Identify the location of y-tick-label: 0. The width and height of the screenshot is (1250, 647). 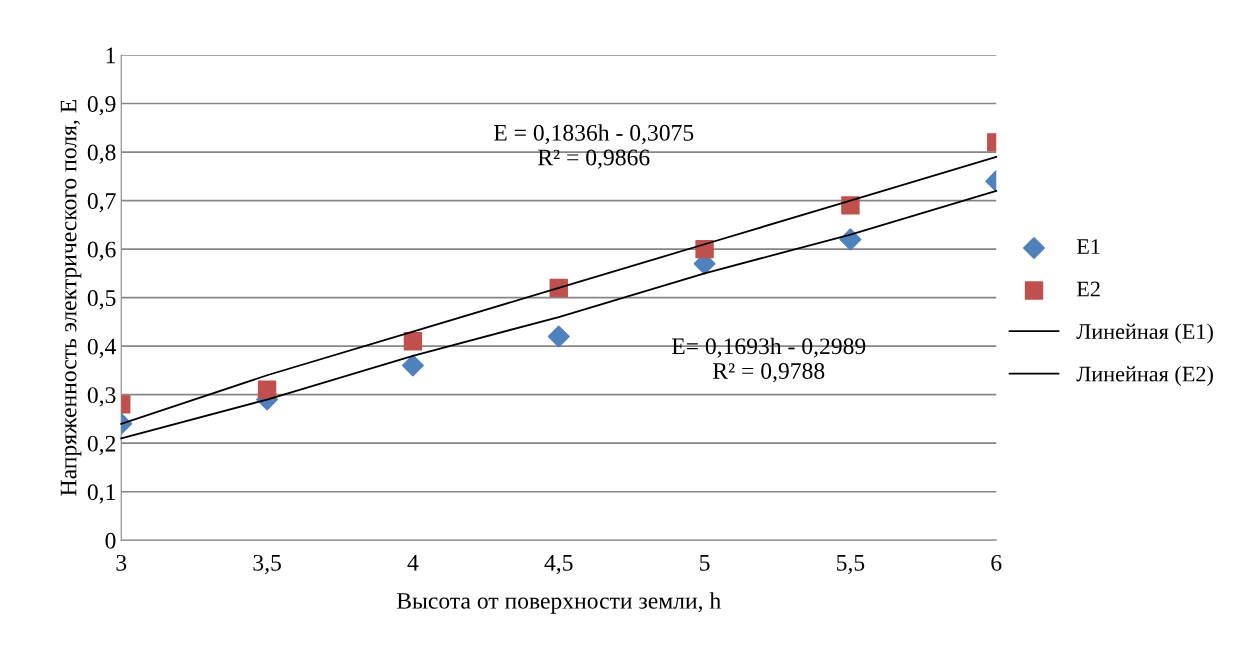
(110, 540).